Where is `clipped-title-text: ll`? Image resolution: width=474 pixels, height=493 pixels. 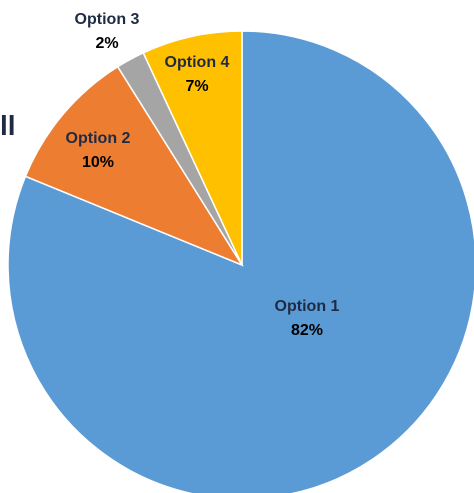
clipped-title-text: ll is located at coordinates (8, 125).